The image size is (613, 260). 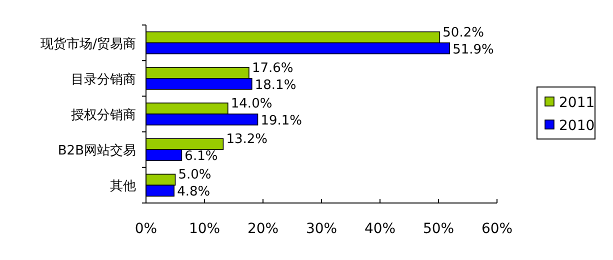 I want to click on y-tick-label: 目录分销商, so click(x=103, y=80).